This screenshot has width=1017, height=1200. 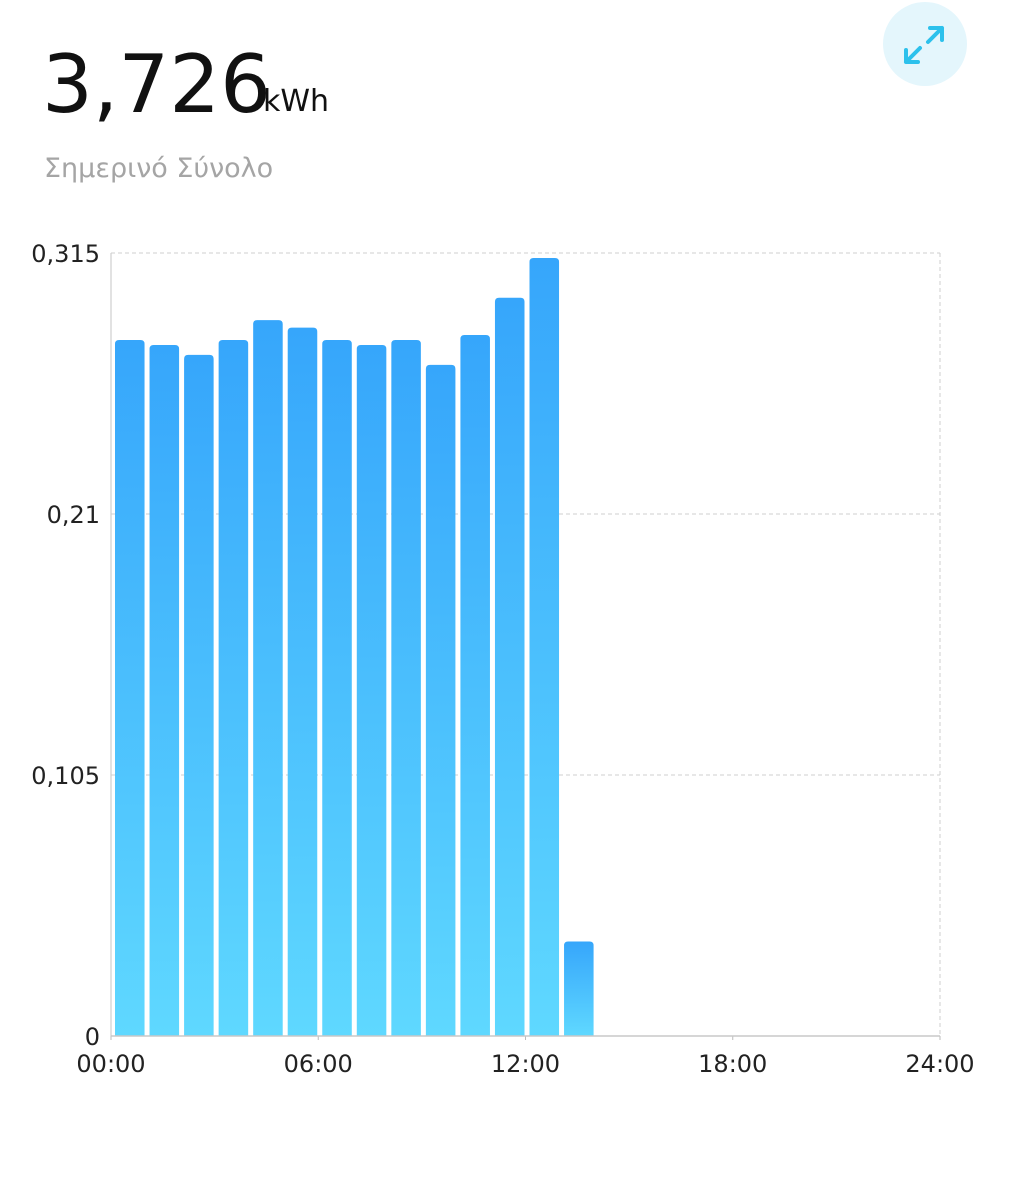 What do you see at coordinates (110, 1064) in the screenshot?
I see `x-tick-label: 00:00` at bounding box center [110, 1064].